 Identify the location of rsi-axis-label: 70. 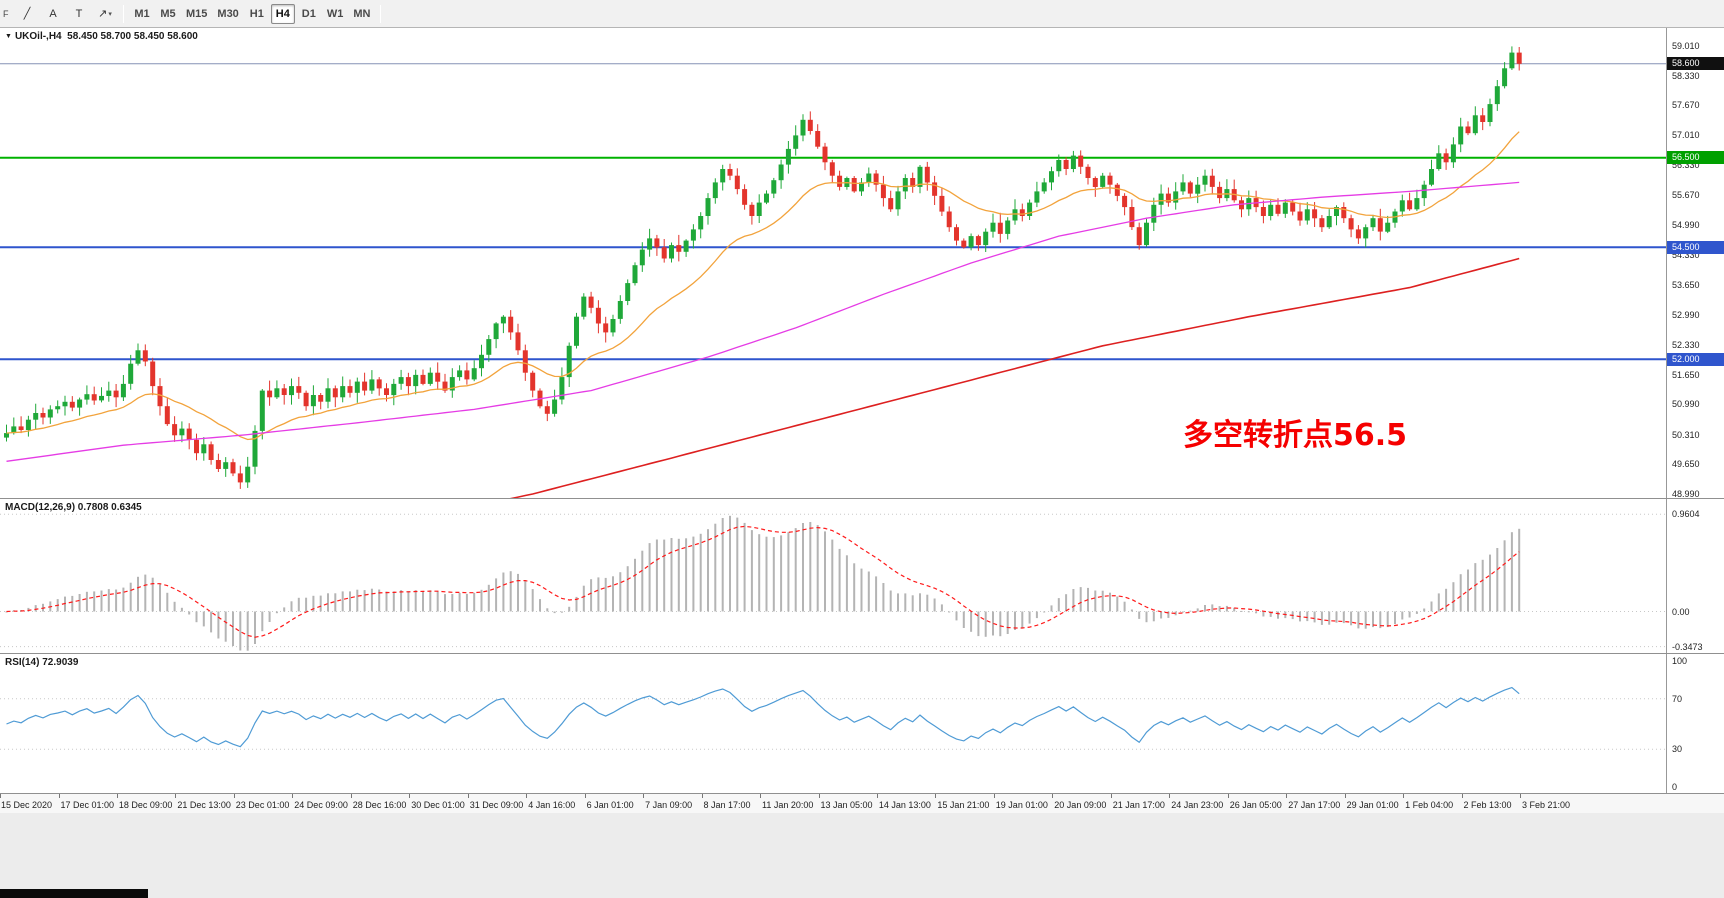
(1677, 698).